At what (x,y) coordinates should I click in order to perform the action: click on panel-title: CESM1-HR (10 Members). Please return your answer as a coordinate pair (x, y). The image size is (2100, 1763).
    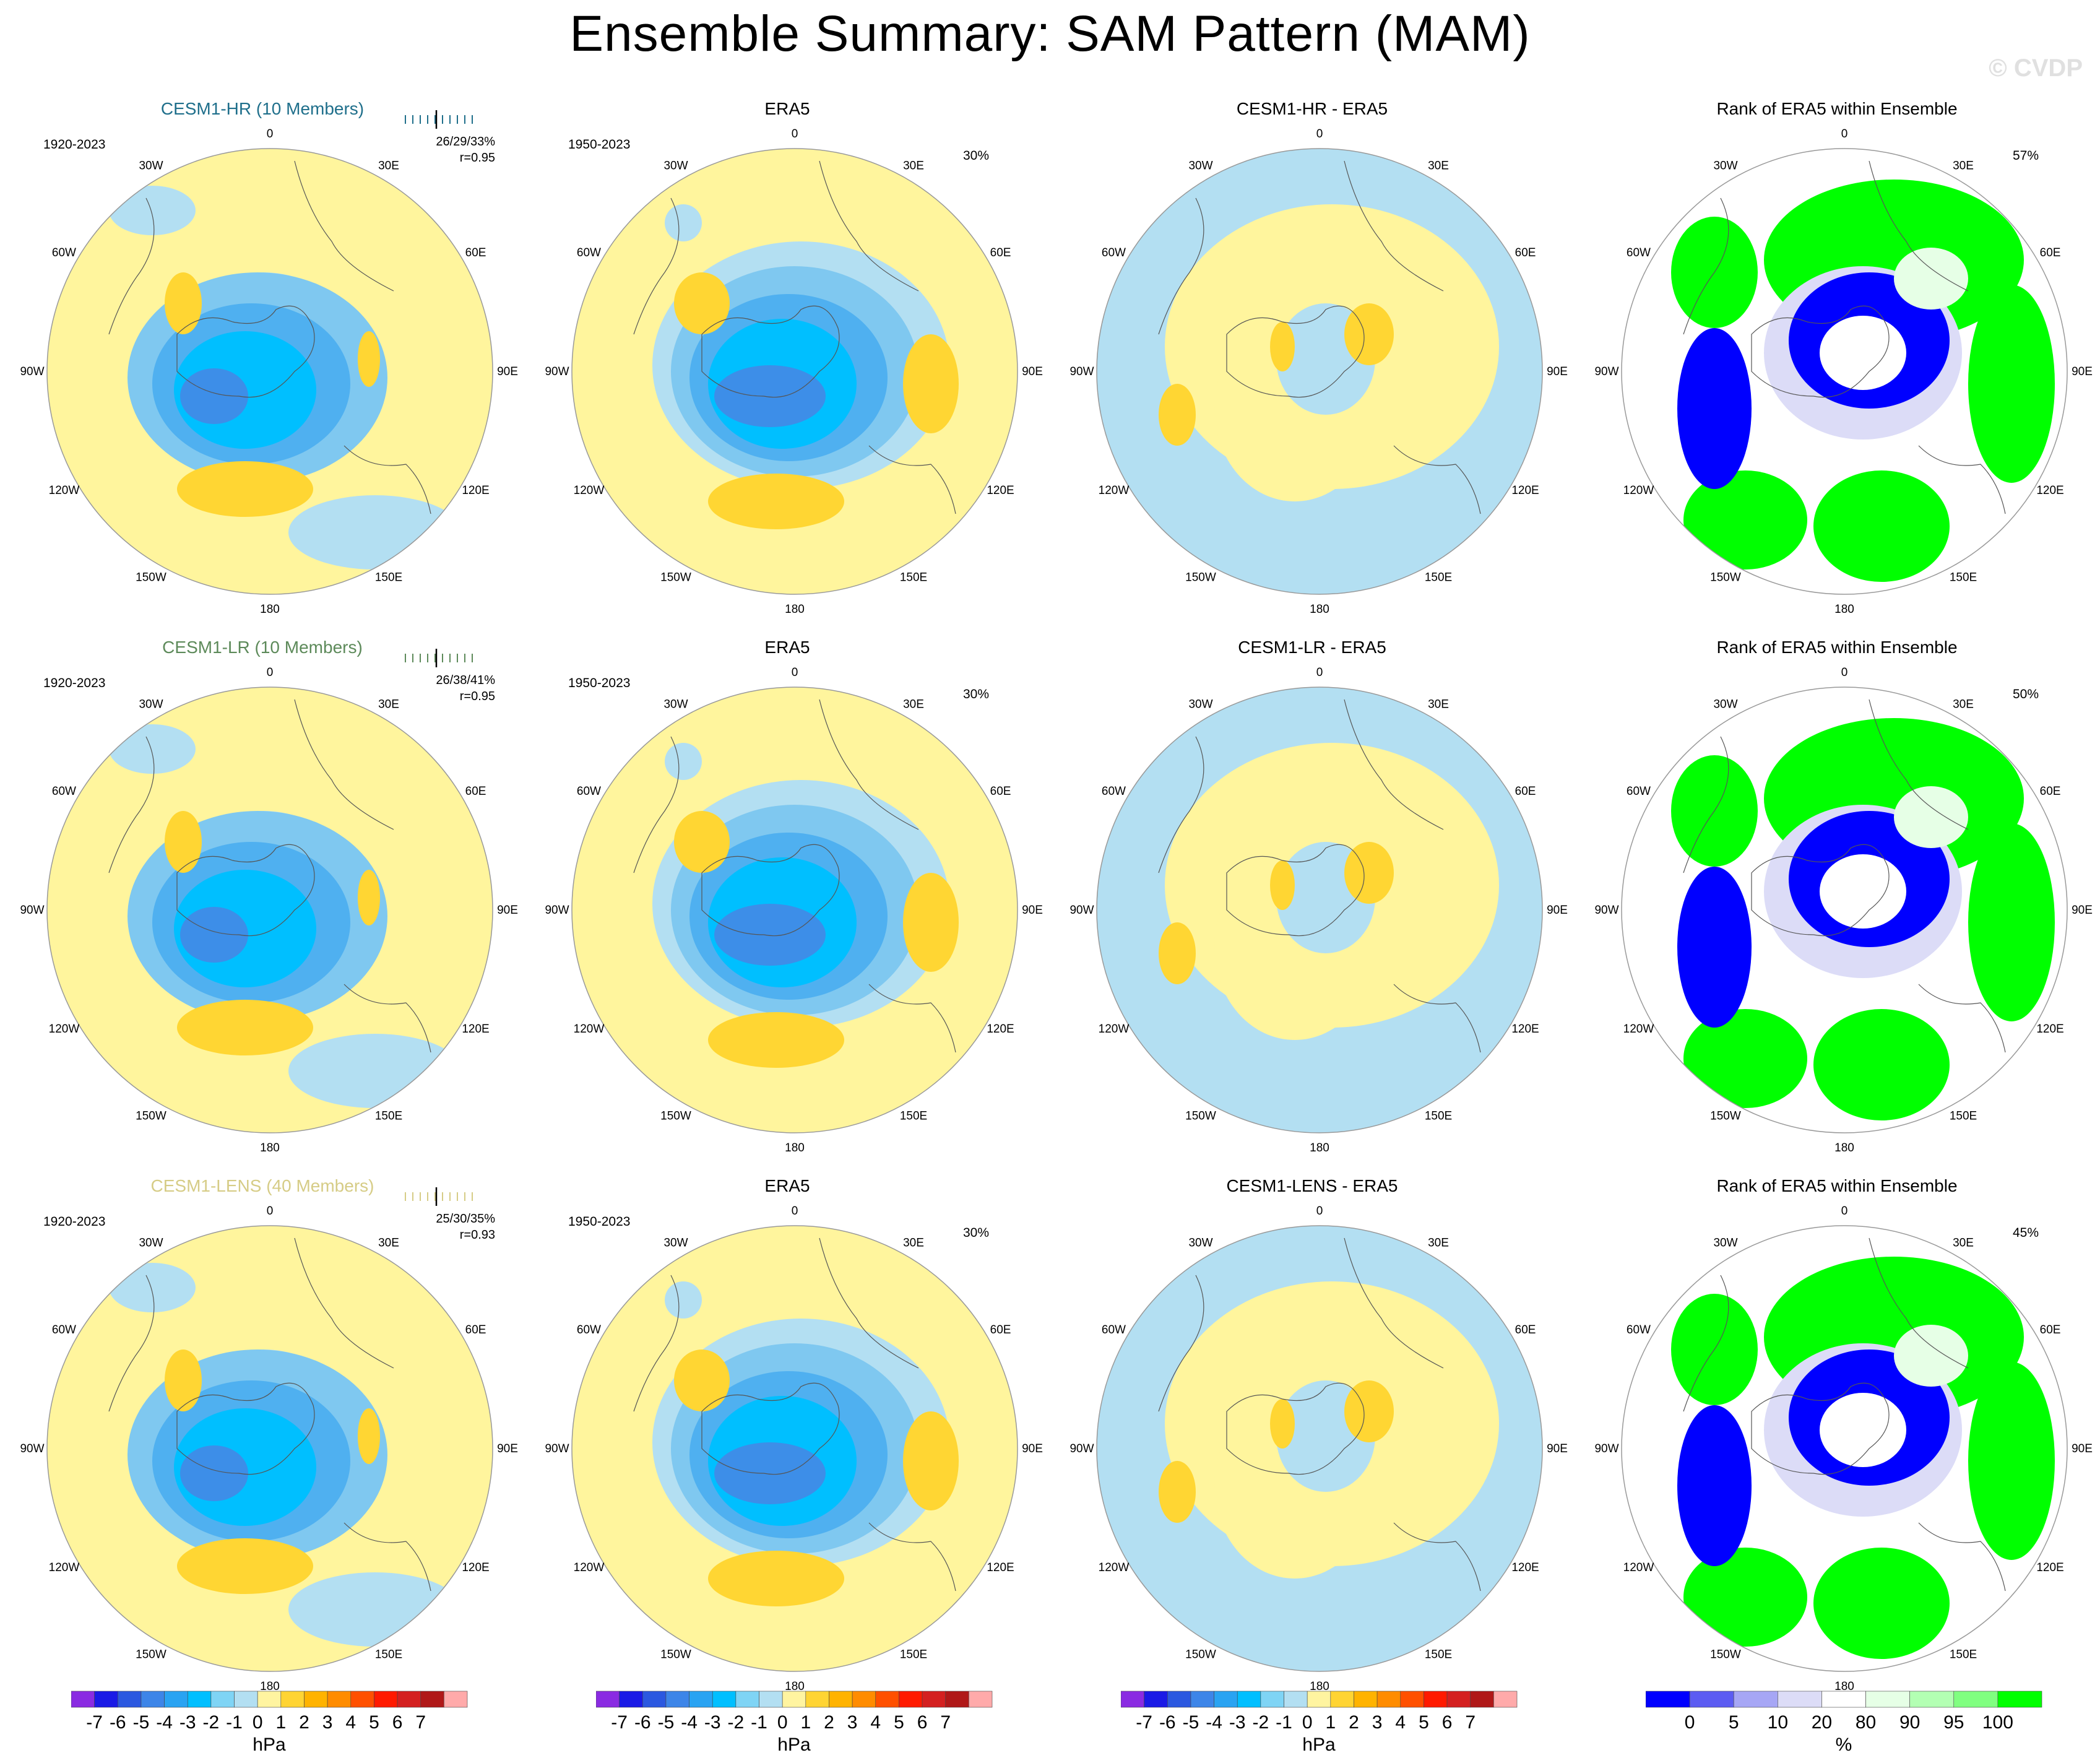
    Looking at the image, I should click on (262, 109).